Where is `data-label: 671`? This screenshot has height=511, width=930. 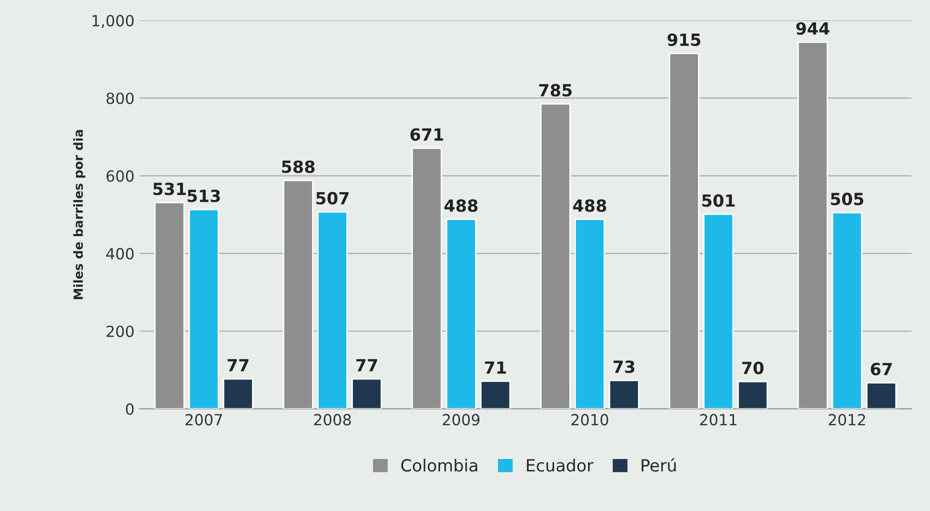 data-label: 671 is located at coordinates (427, 134).